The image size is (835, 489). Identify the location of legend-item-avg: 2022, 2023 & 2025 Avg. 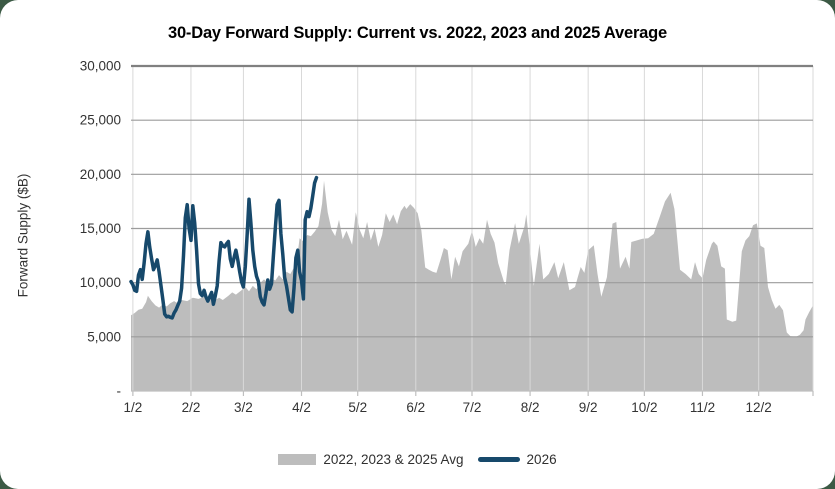
(371, 459).